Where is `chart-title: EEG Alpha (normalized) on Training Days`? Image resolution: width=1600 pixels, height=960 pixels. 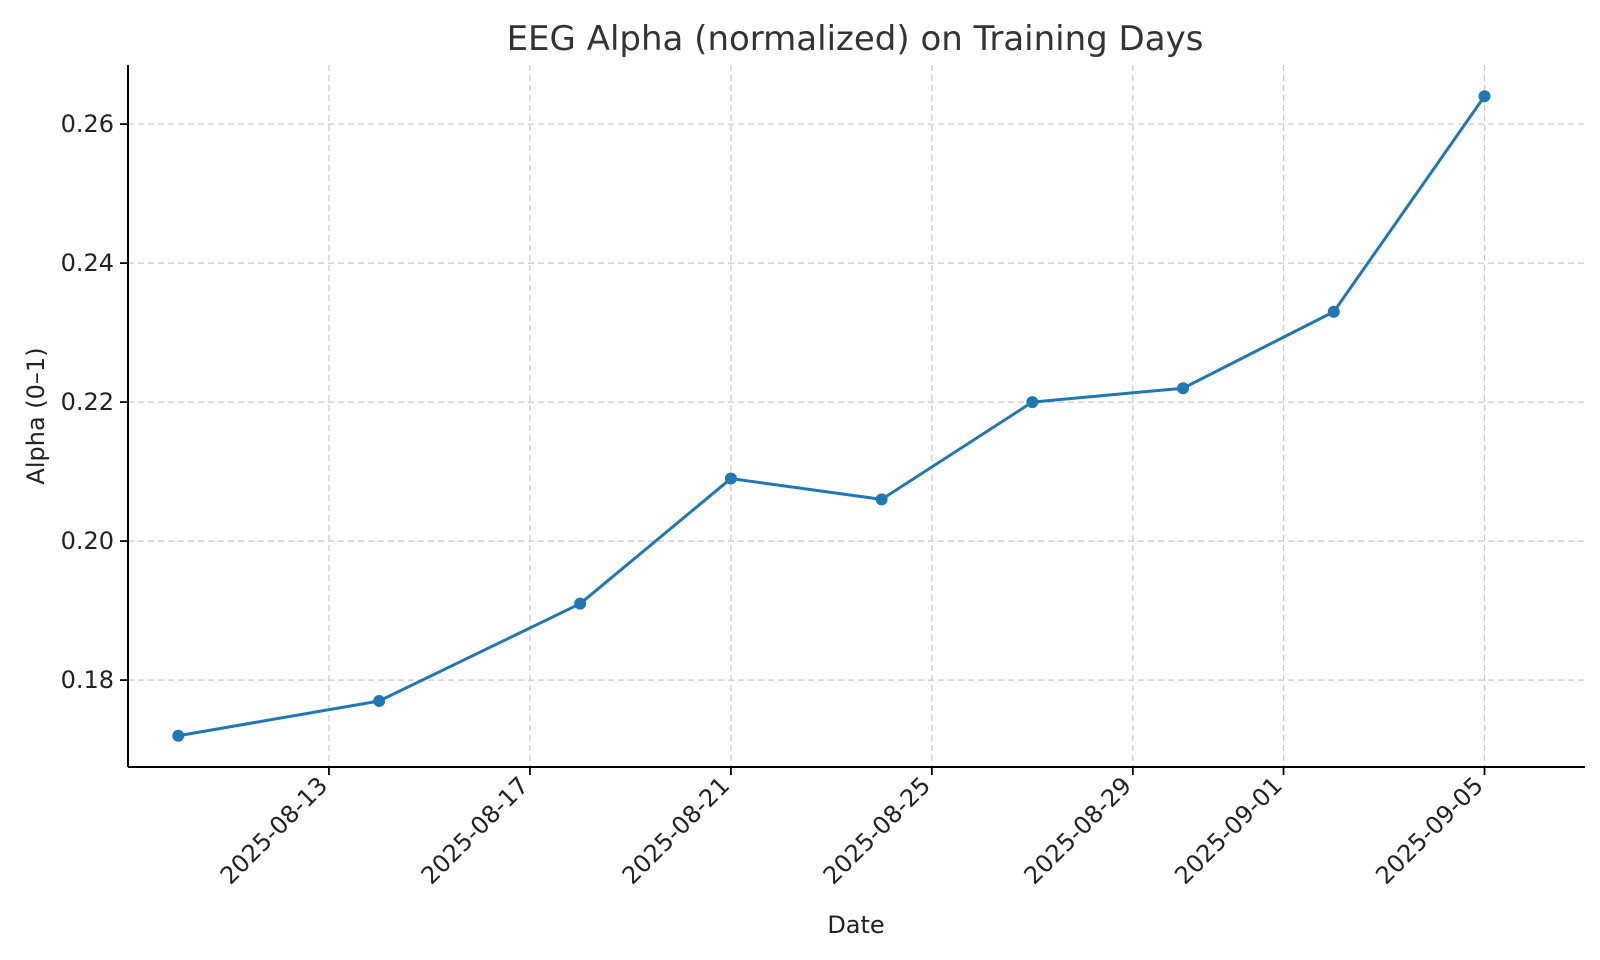 chart-title: EEG Alpha (normalized) on Training Days is located at coordinates (855, 39).